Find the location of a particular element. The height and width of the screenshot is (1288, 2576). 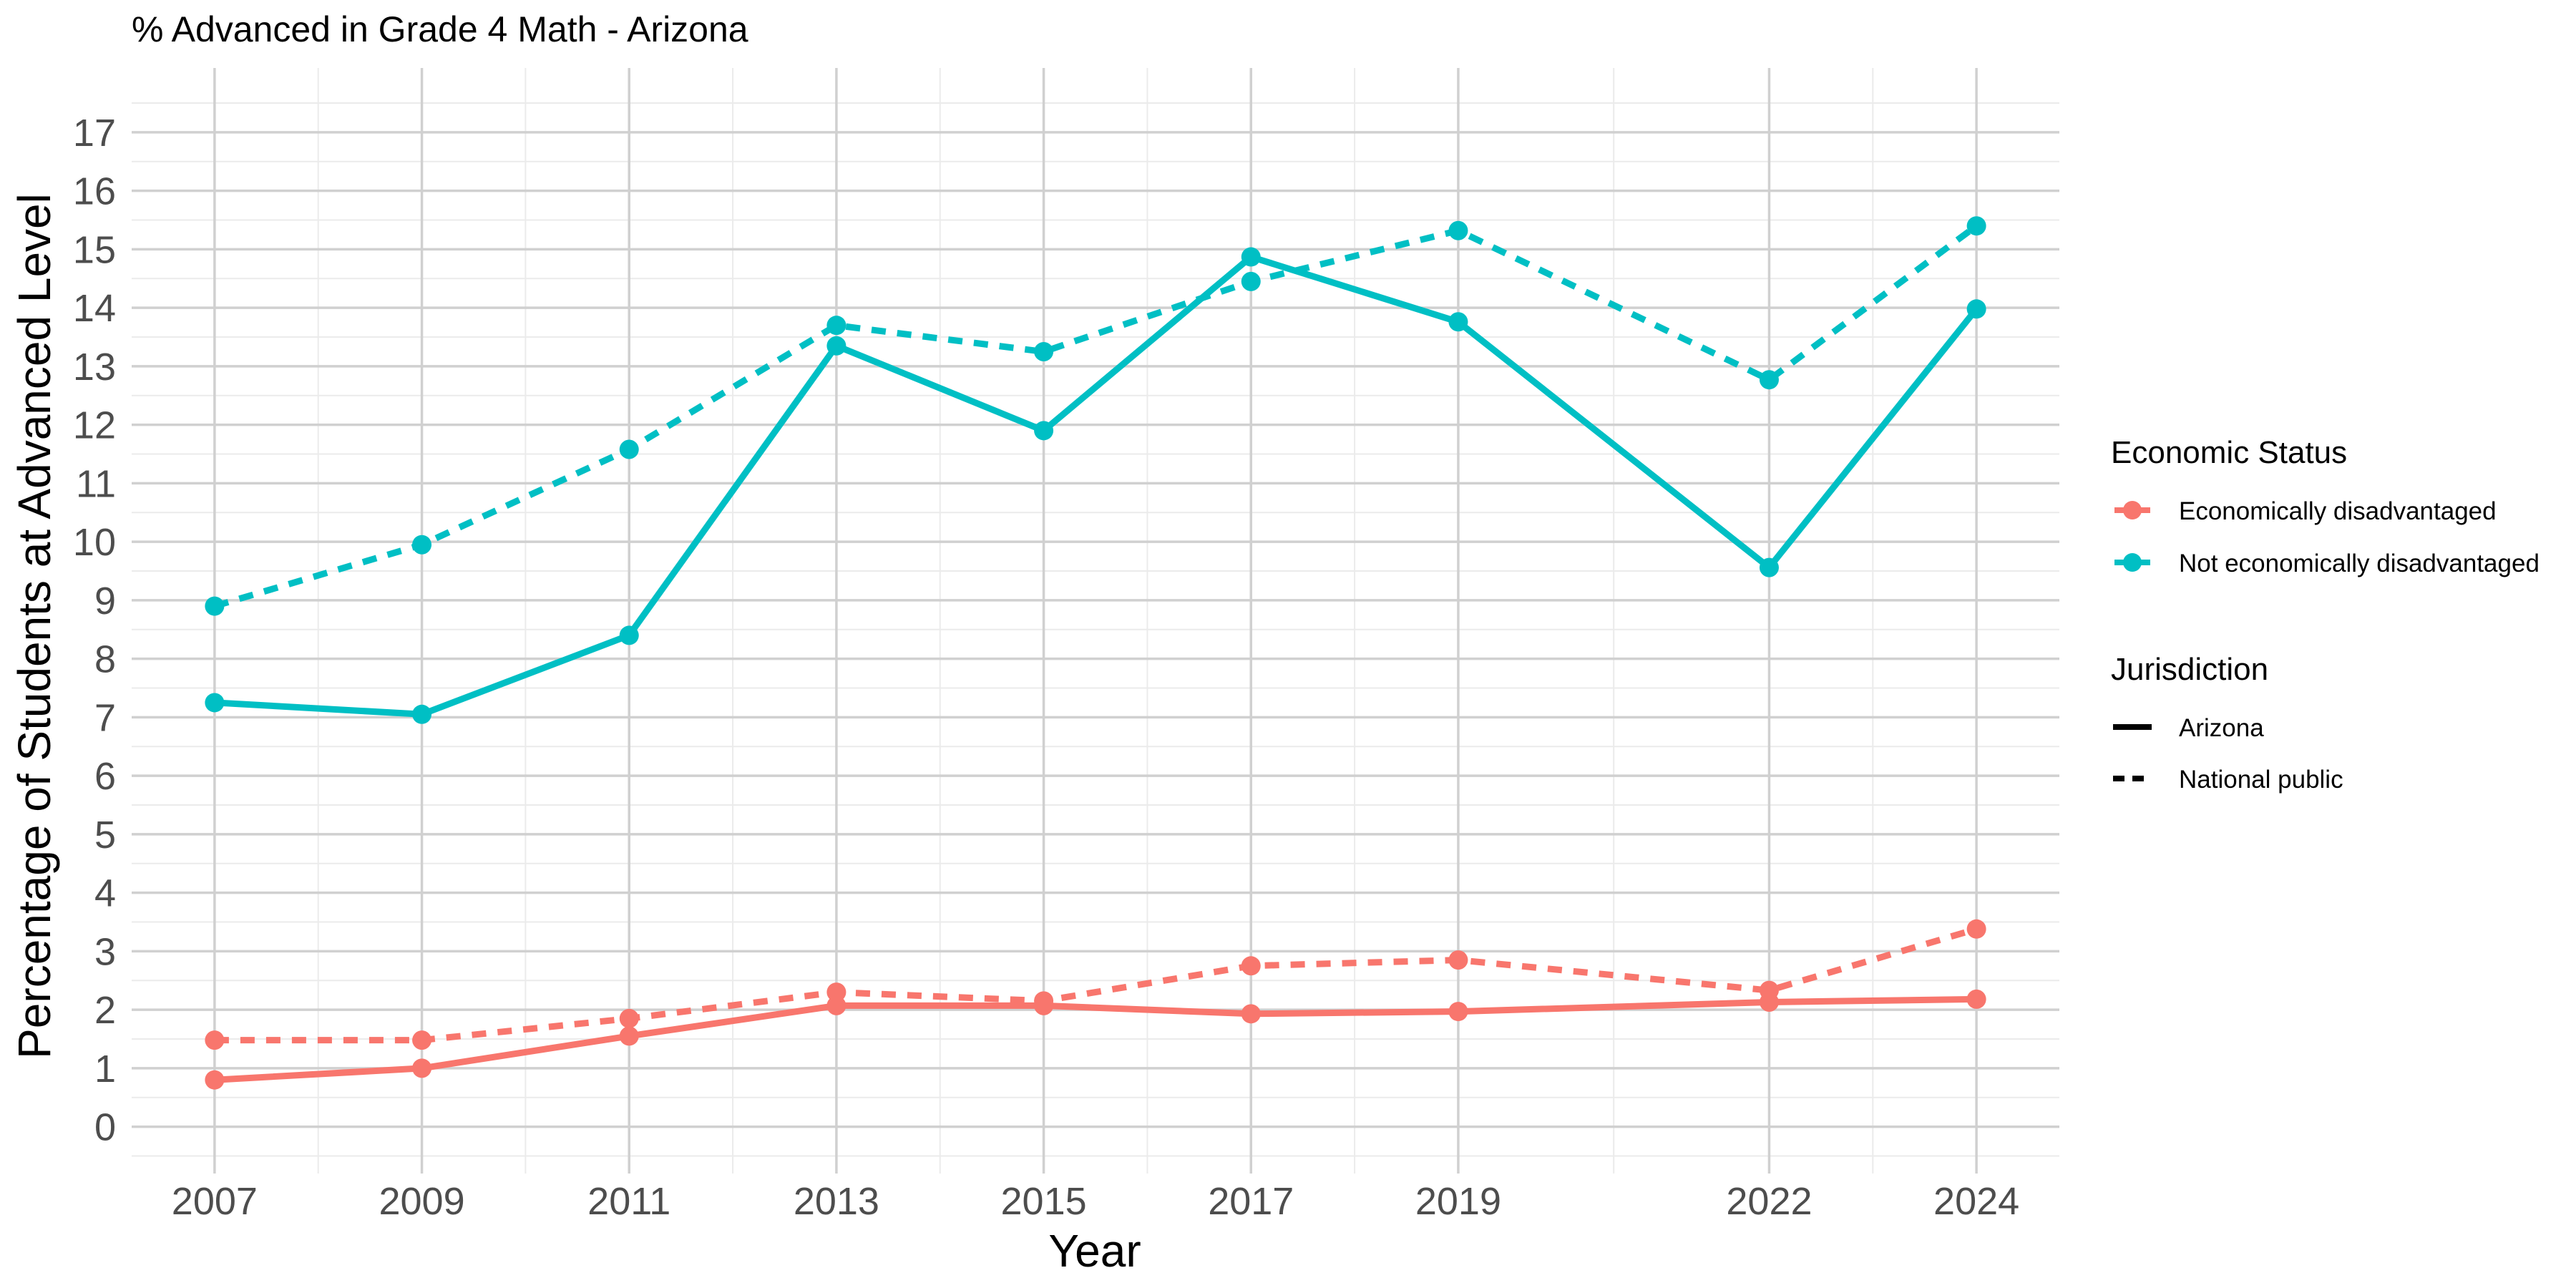

legend-item-economically-disadvantaged: Economically disadvantaged is located at coordinates (2305, 511).